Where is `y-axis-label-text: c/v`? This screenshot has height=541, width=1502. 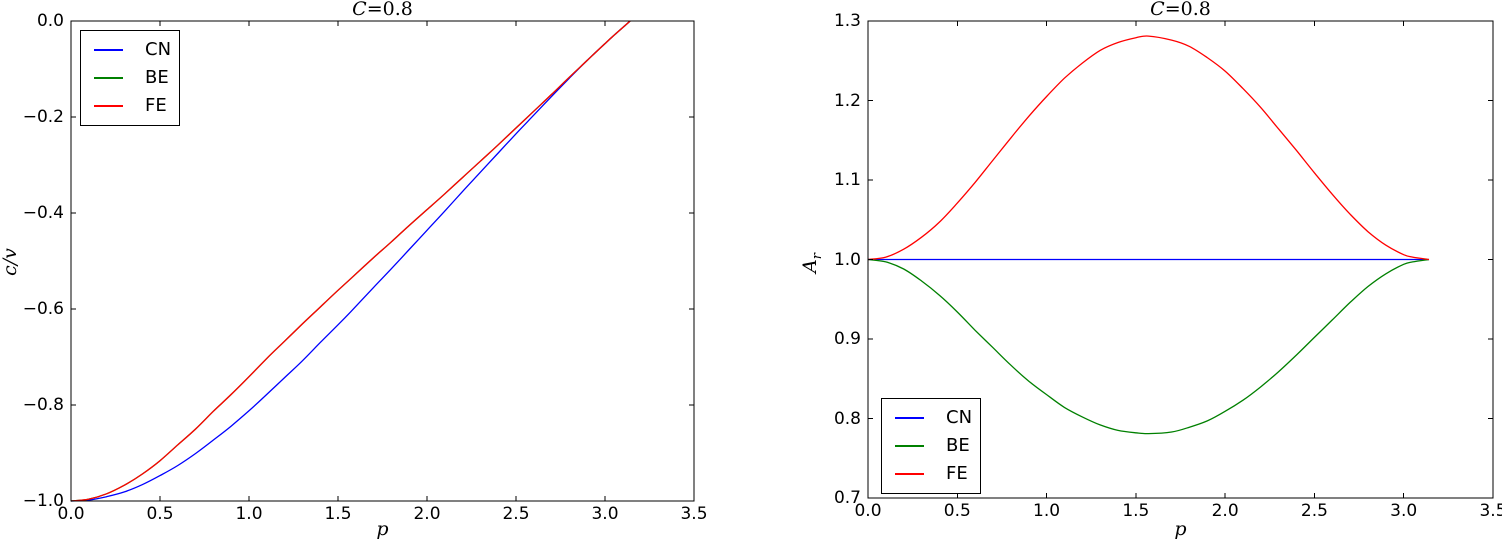 y-axis-label-text: c/v is located at coordinates (10, 262).